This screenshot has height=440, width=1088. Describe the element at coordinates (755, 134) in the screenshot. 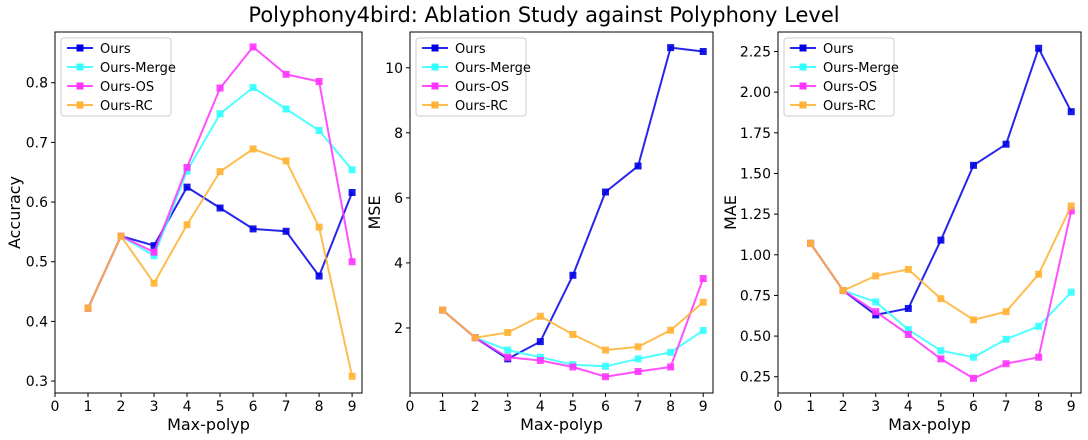

I see `y-tick-label: 1.75` at that location.